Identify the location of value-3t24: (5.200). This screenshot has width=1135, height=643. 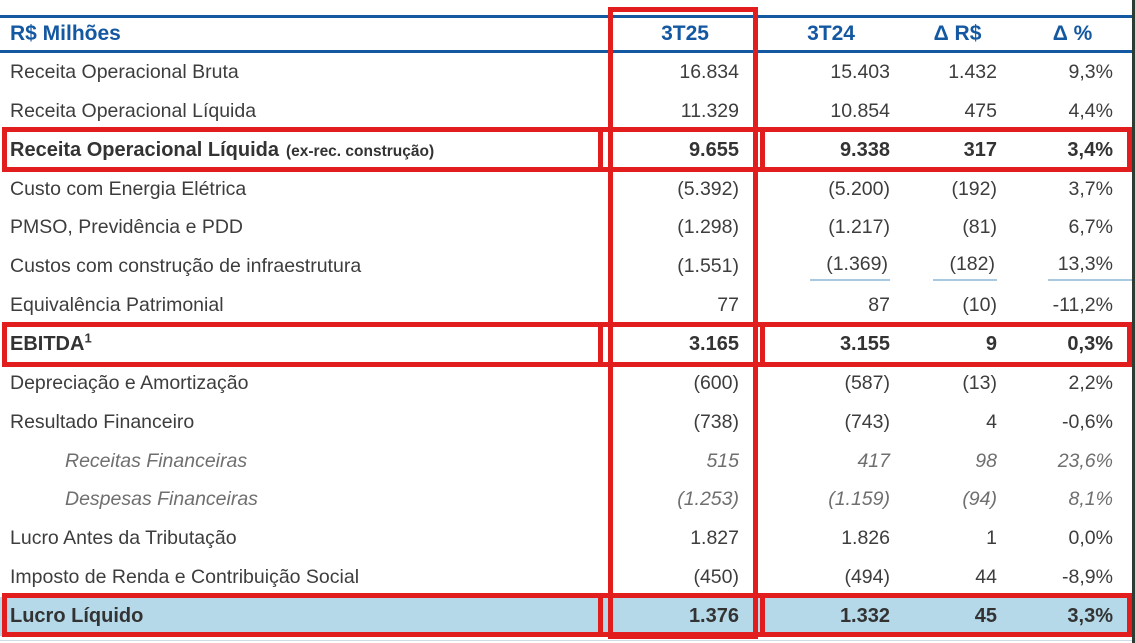
(859, 188).